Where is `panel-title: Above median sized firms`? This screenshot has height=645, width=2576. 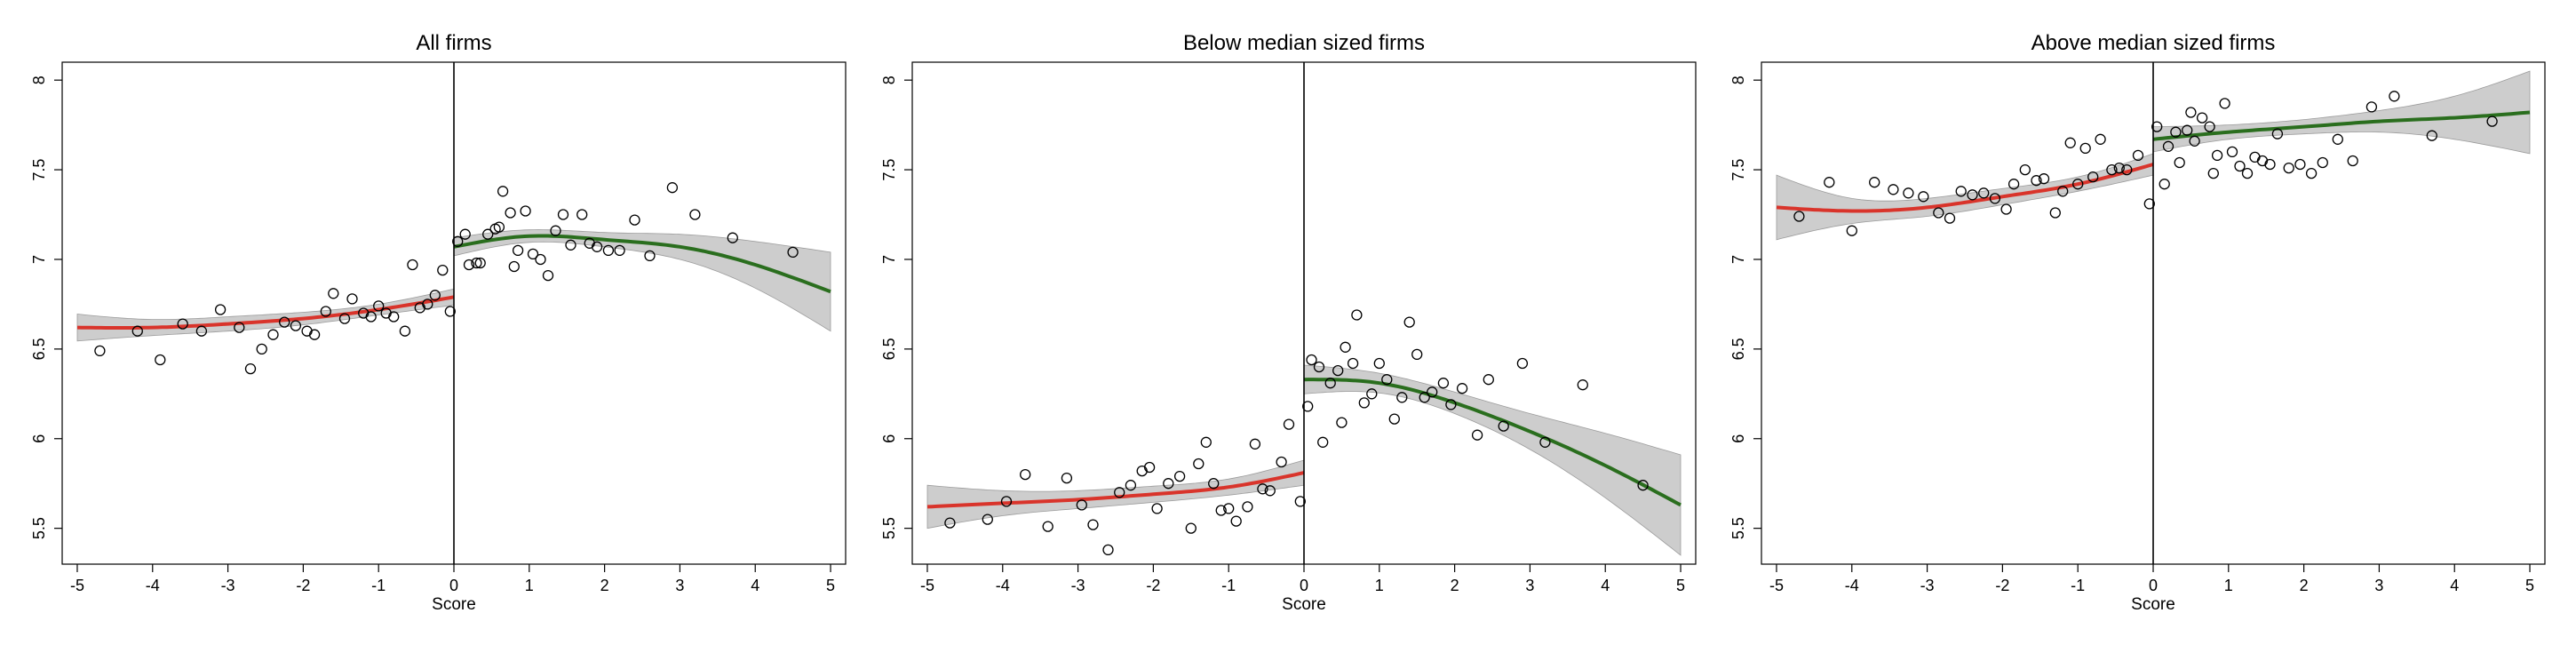 panel-title: Above median sized firms is located at coordinates (2153, 43).